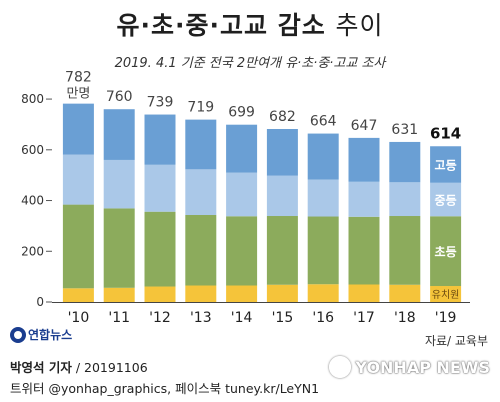 Image resolution: width=500 pixels, height=402 pixels. What do you see at coordinates (109, 367) in the screenshot?
I see `byline-date: / 20191106` at bounding box center [109, 367].